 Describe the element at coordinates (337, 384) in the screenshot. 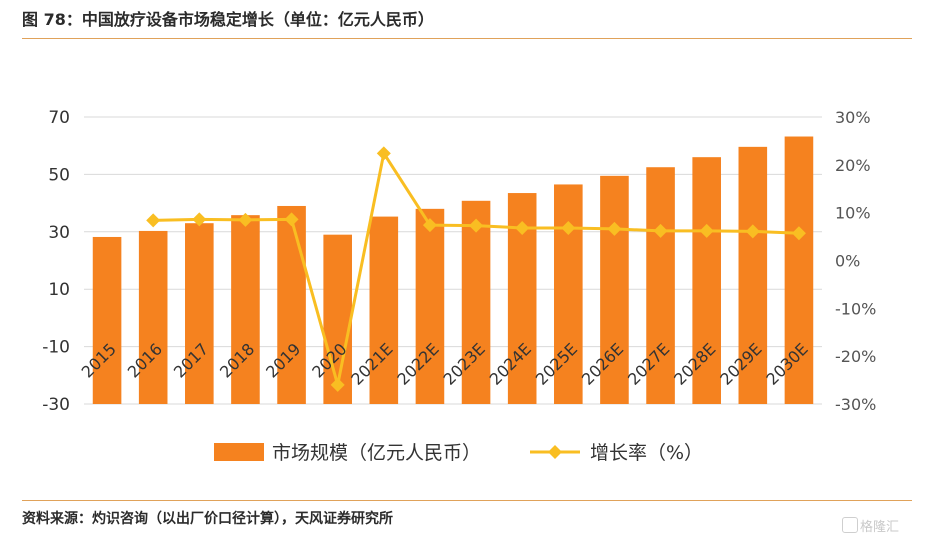

I see `growth-point-2020` at that location.